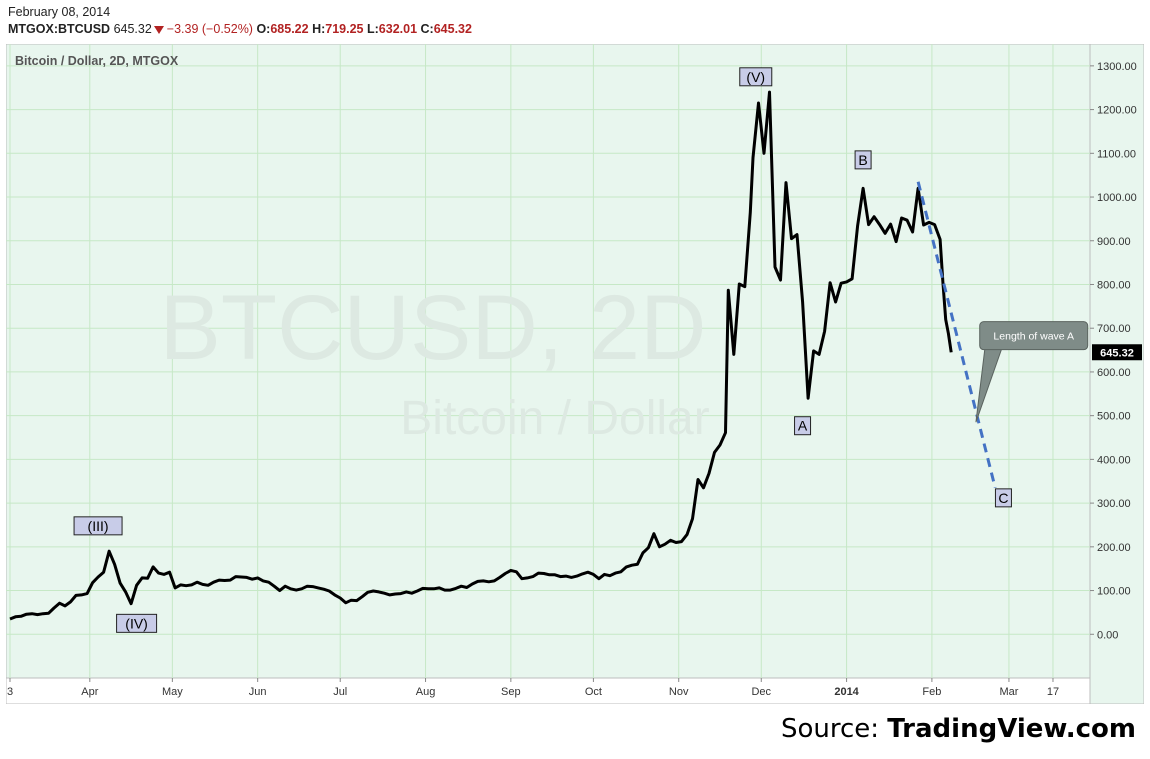  I want to click on x-tick-label: 3, so click(10, 692).